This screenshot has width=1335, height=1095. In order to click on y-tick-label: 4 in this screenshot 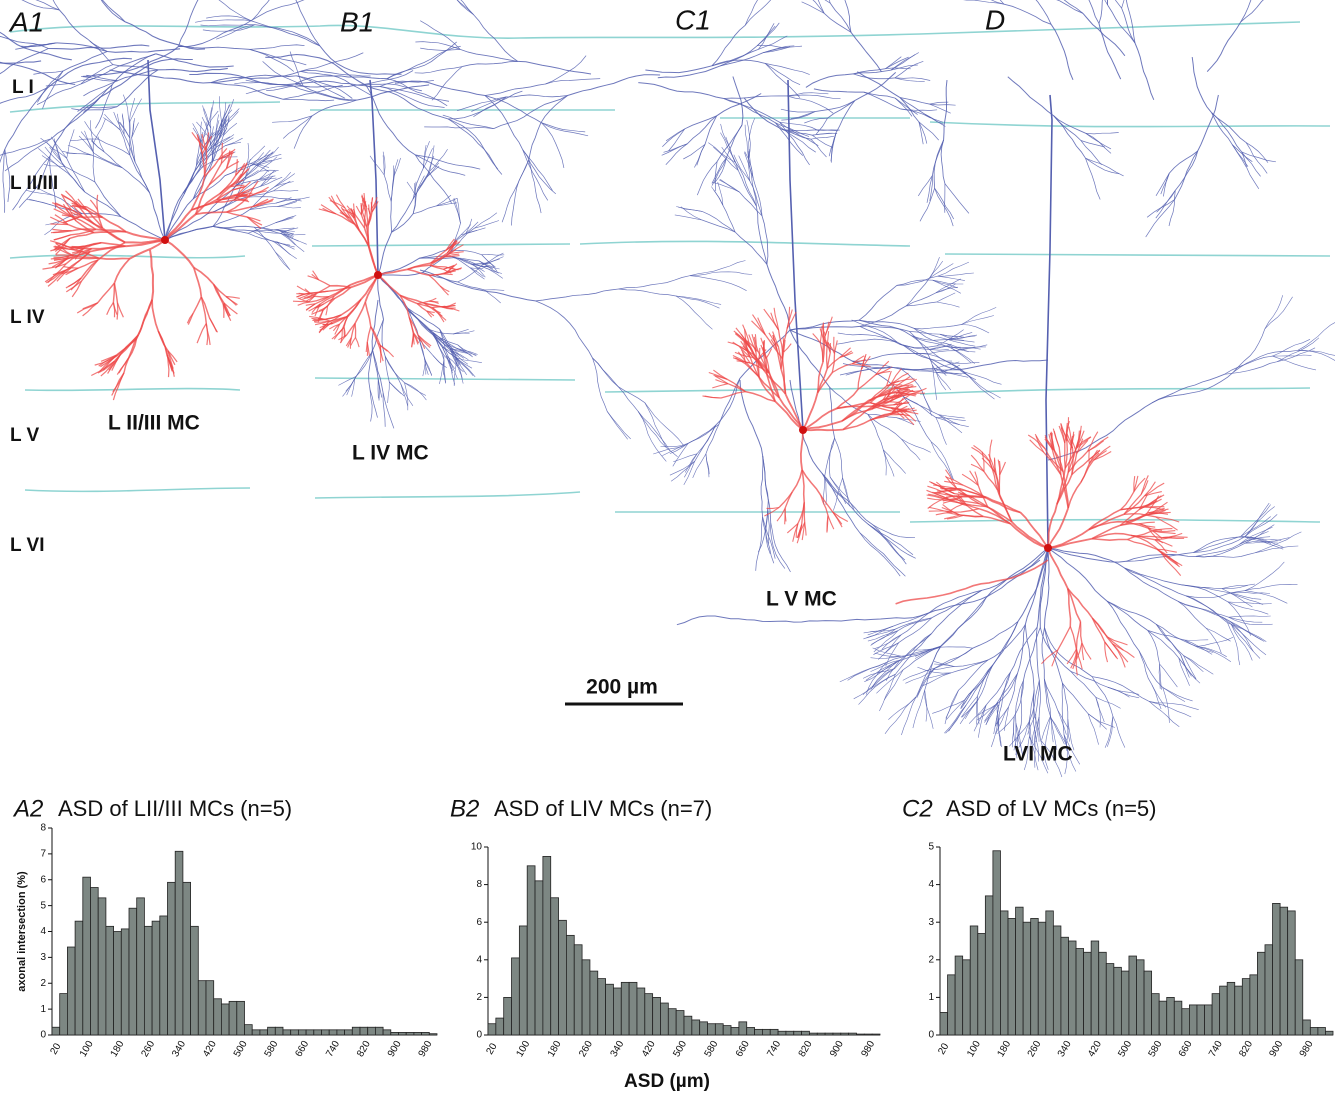, I will do `click(931, 884)`.